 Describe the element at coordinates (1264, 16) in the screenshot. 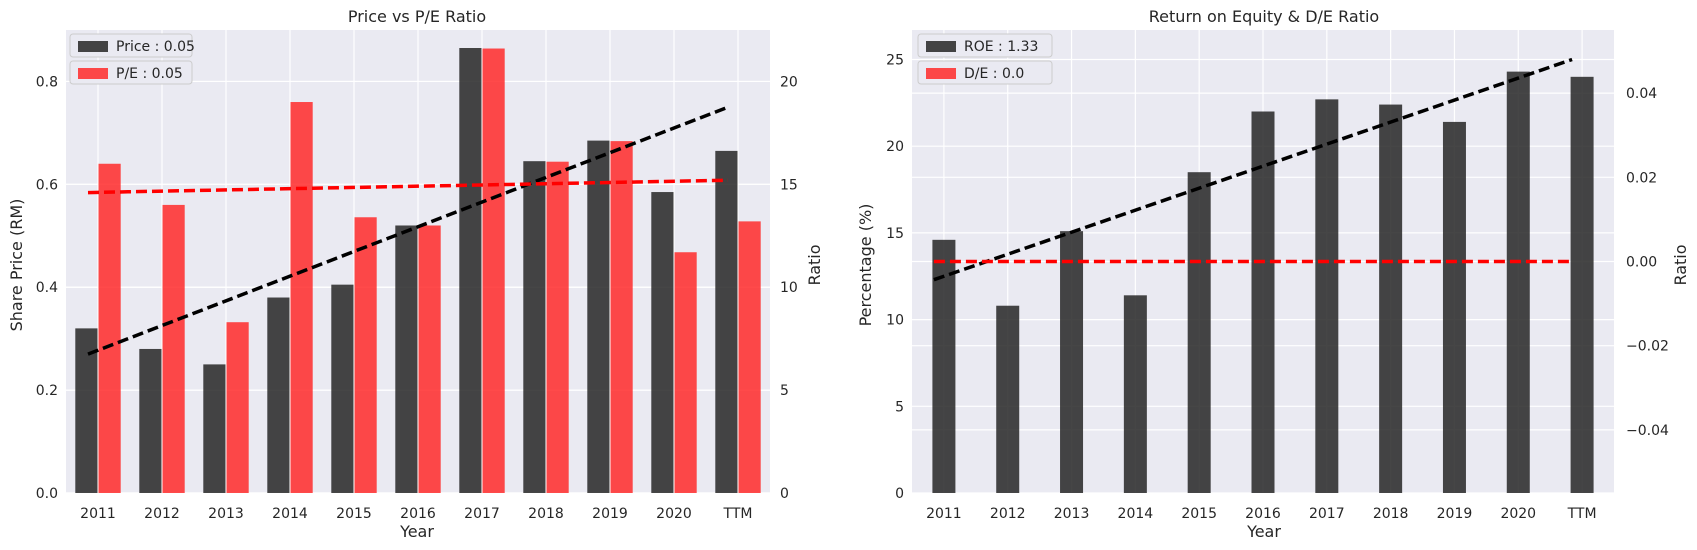

I see `chart-title: Return on Equity & D/E Ratio` at that location.